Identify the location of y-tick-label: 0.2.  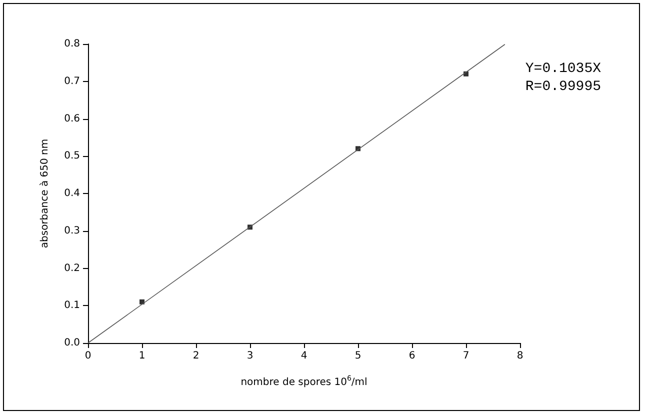
(72, 268).